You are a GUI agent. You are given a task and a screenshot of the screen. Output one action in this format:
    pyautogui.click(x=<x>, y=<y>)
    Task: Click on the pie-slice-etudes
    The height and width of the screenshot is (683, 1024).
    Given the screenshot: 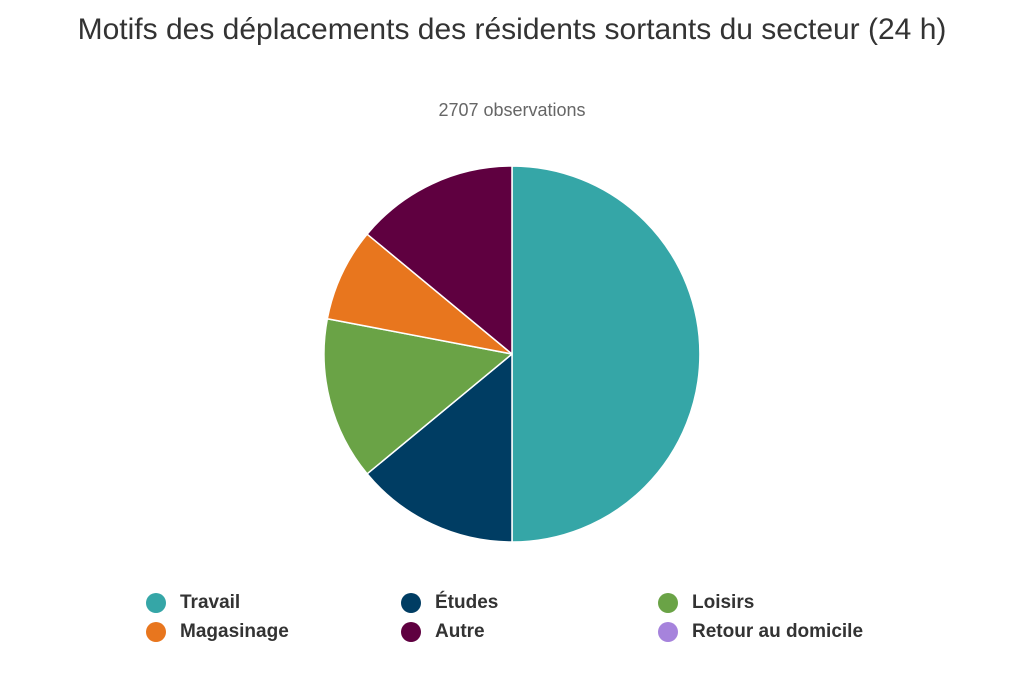 What is the action you would take?
    pyautogui.click(x=439, y=448)
    